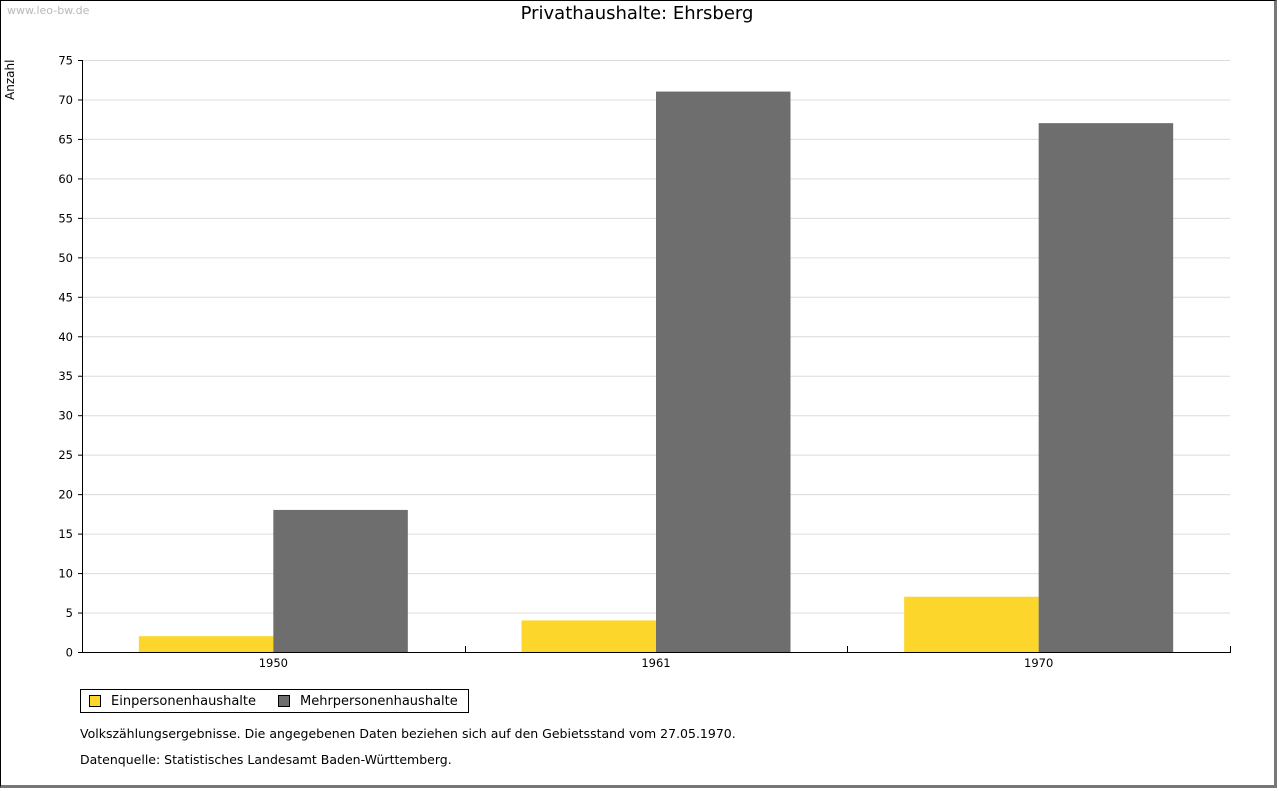 The width and height of the screenshot is (1280, 791). What do you see at coordinates (65, 337) in the screenshot?
I see `y-tick-label-40: 40` at bounding box center [65, 337].